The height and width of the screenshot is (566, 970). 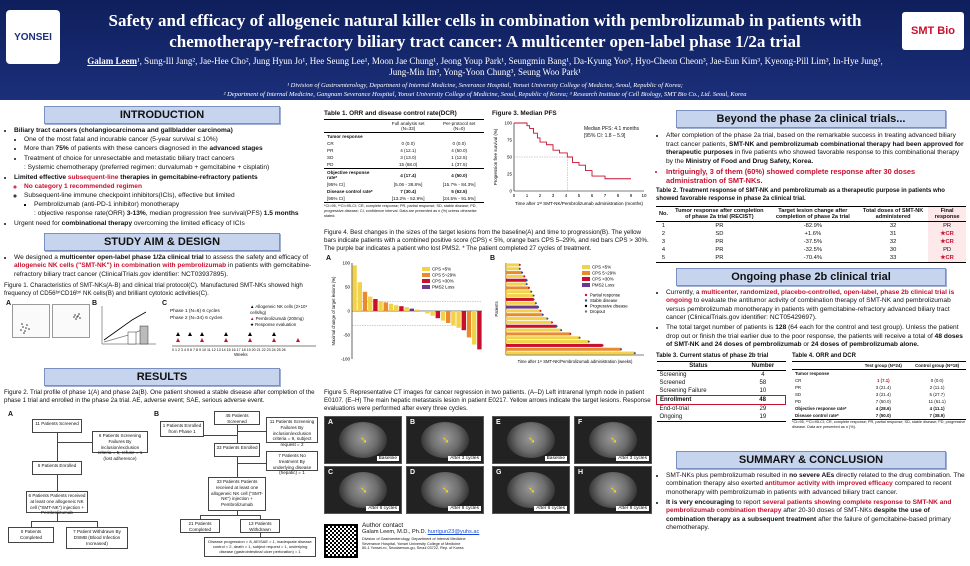 I want to click on legend-label: Progressive disease, so click(x=609, y=306).